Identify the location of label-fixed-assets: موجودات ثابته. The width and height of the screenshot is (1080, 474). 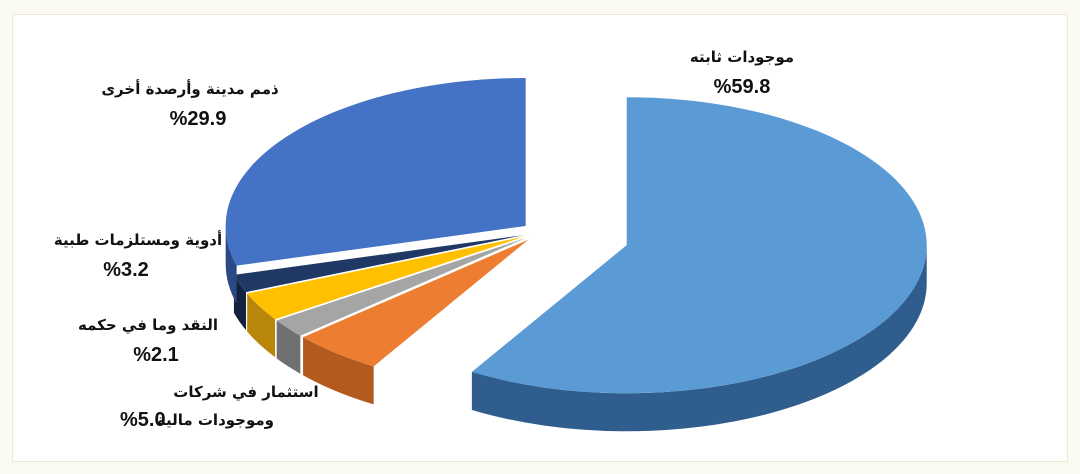
(742, 57).